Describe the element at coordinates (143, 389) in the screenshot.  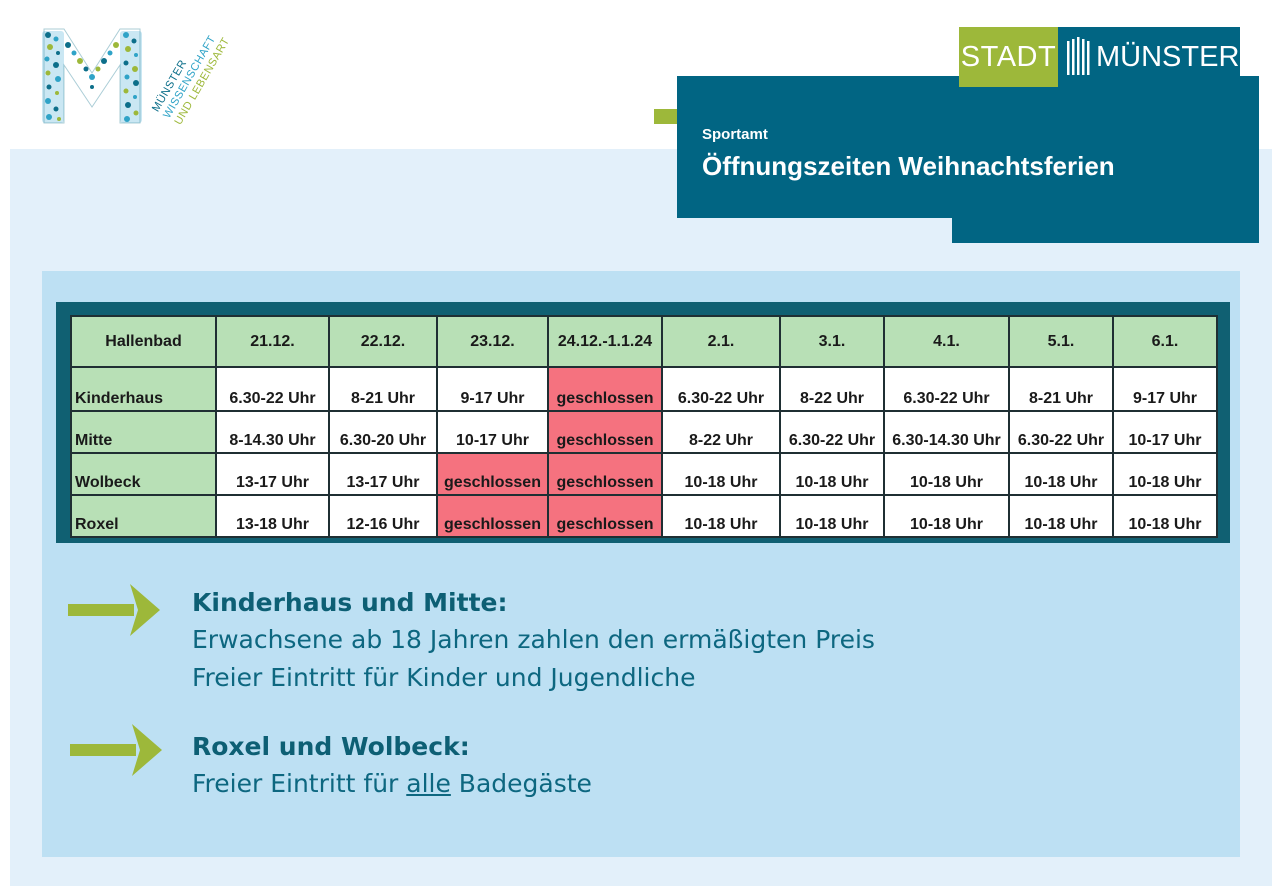
I see `pool-name-cell: Kinderhaus` at that location.